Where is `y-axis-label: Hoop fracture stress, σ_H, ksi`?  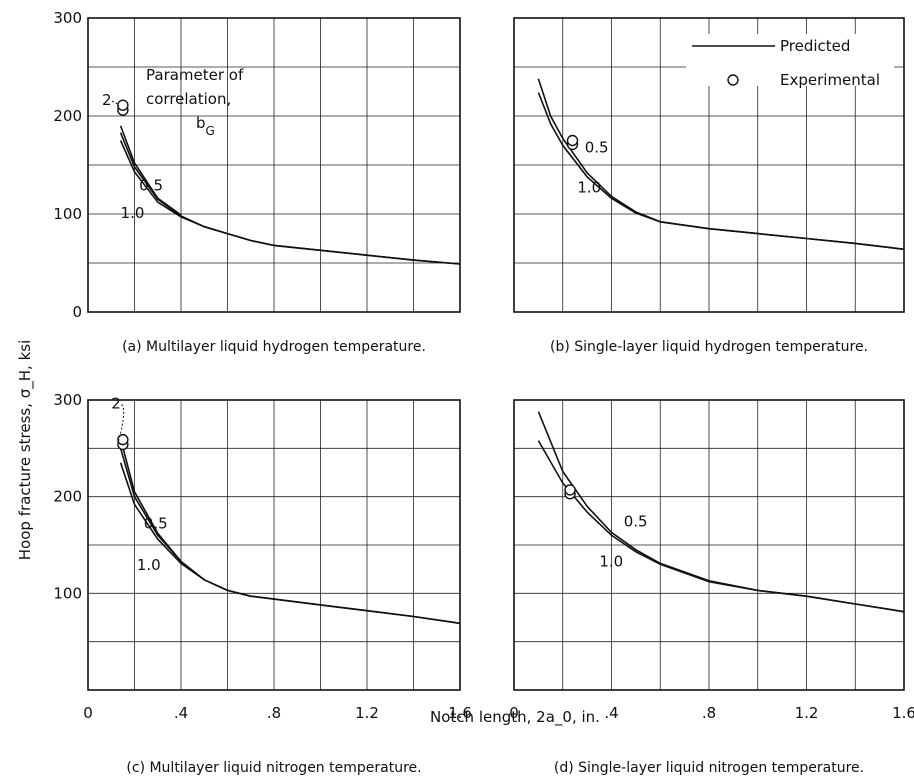 y-axis-label: Hoop fracture stress, σ_H, ksi is located at coordinates (25, 450).